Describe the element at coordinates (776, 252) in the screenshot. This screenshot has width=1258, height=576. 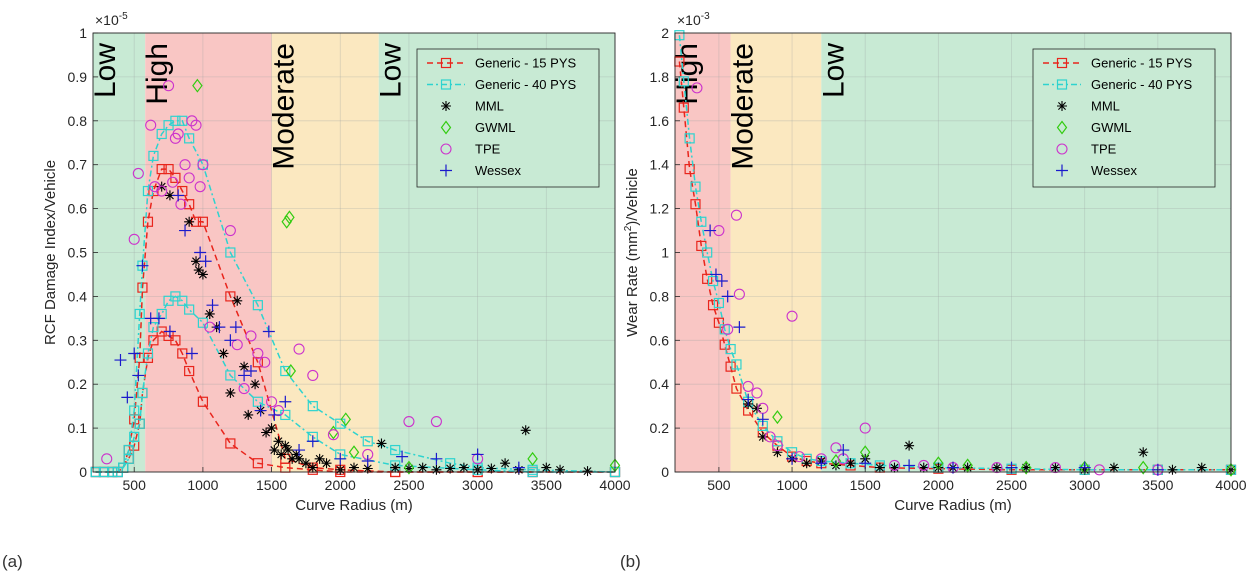
I see `zone-band` at that location.